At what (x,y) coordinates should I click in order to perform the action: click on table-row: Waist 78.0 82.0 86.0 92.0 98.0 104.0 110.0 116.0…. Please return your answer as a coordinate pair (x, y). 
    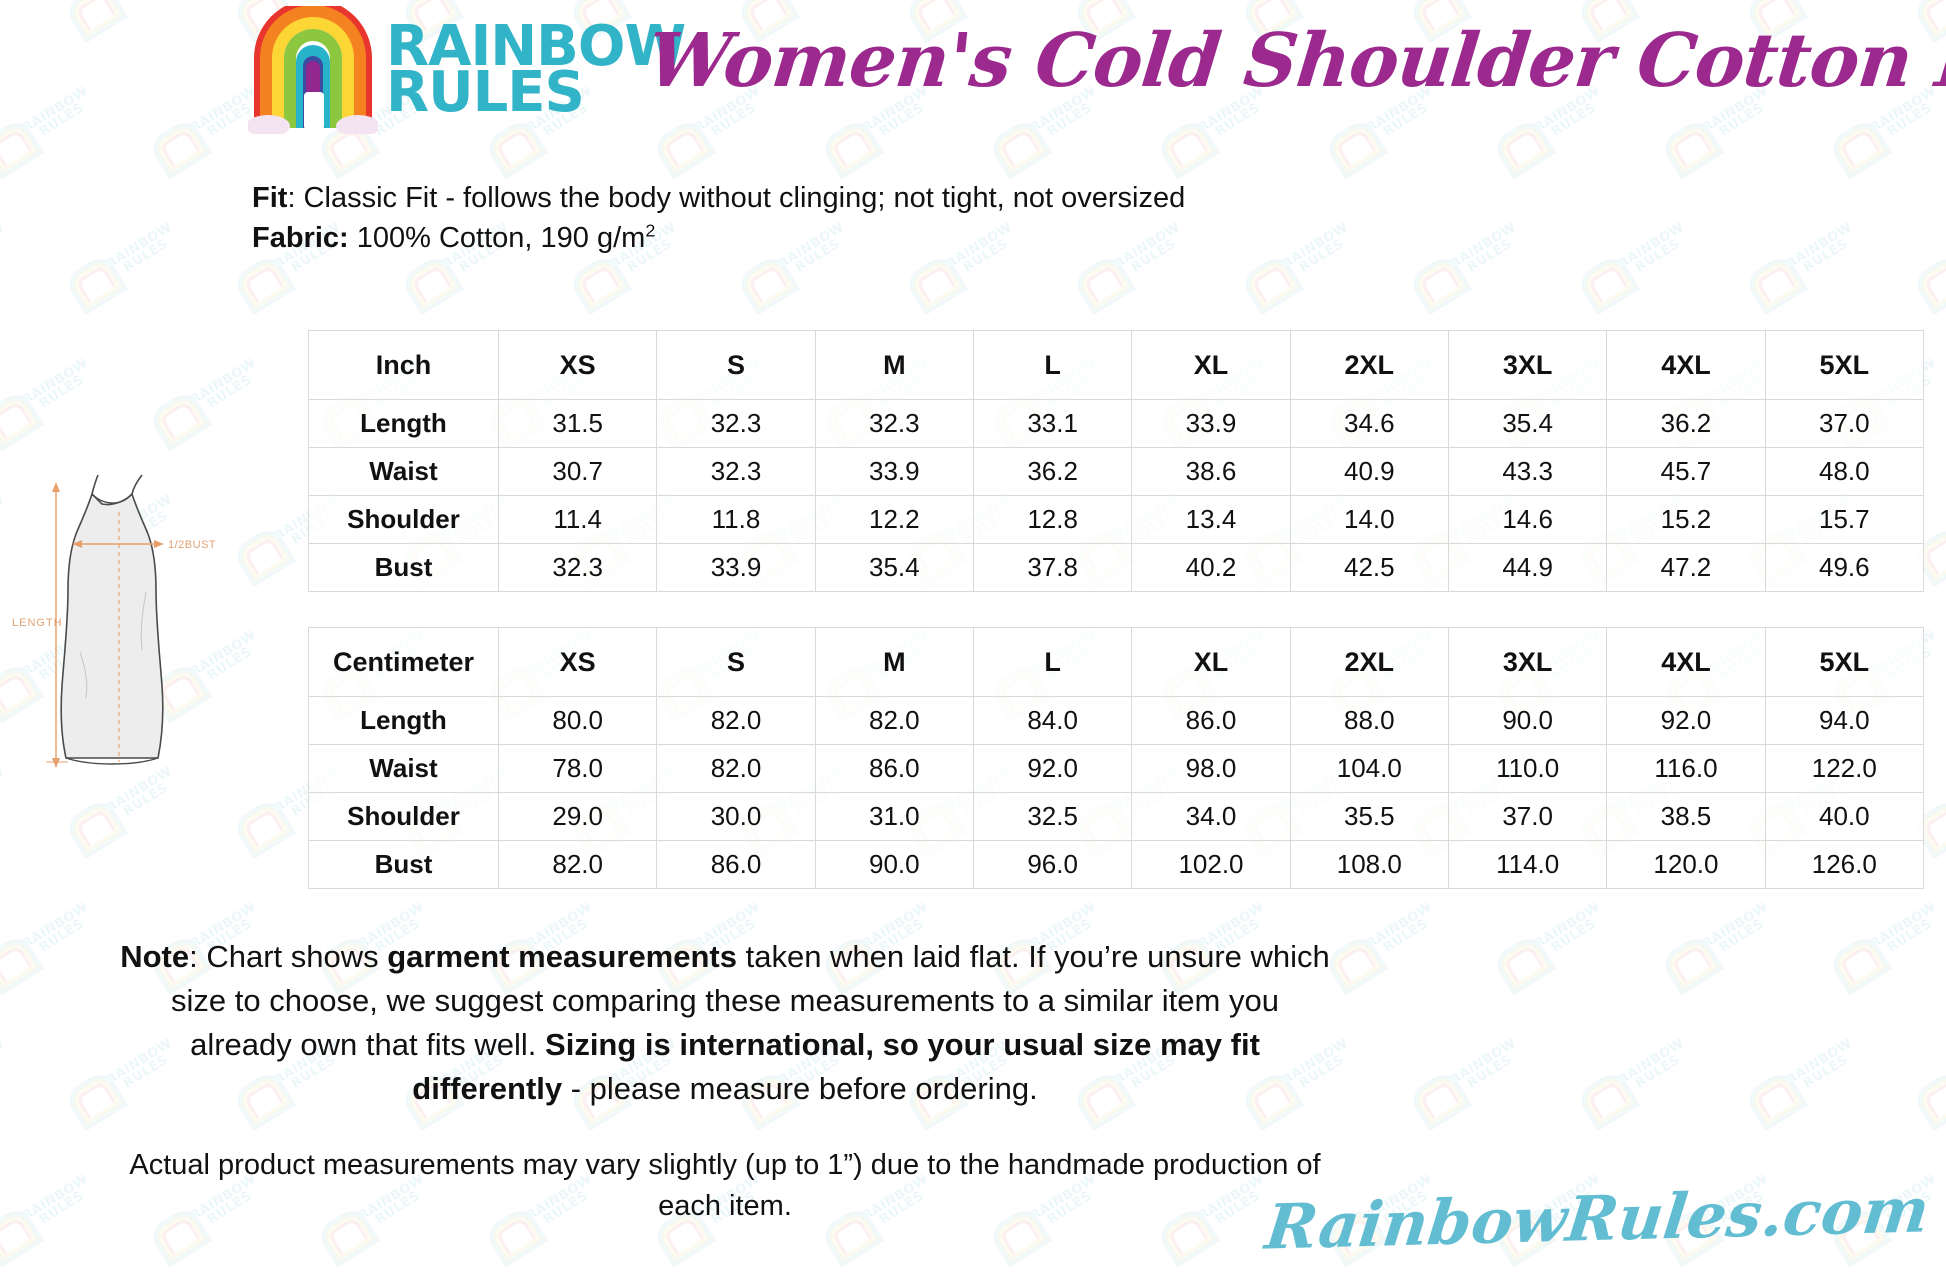
    Looking at the image, I should click on (1116, 768).